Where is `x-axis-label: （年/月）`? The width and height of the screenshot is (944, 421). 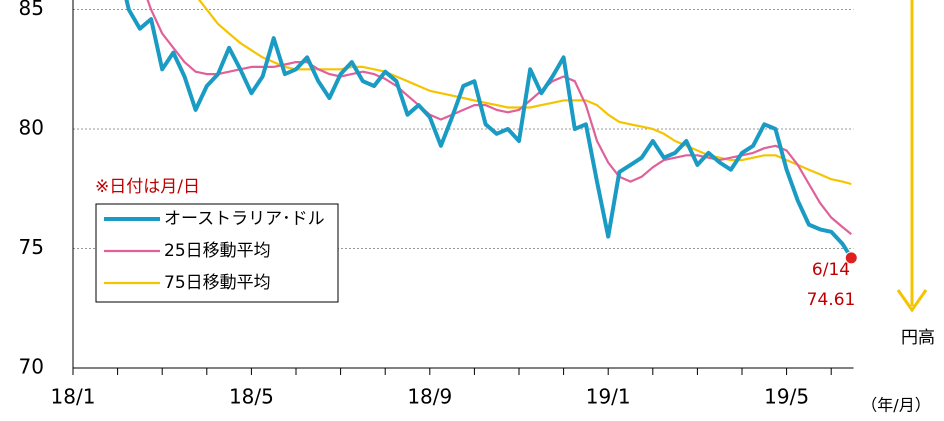 x-axis-label: （年/月） is located at coordinates (895, 405).